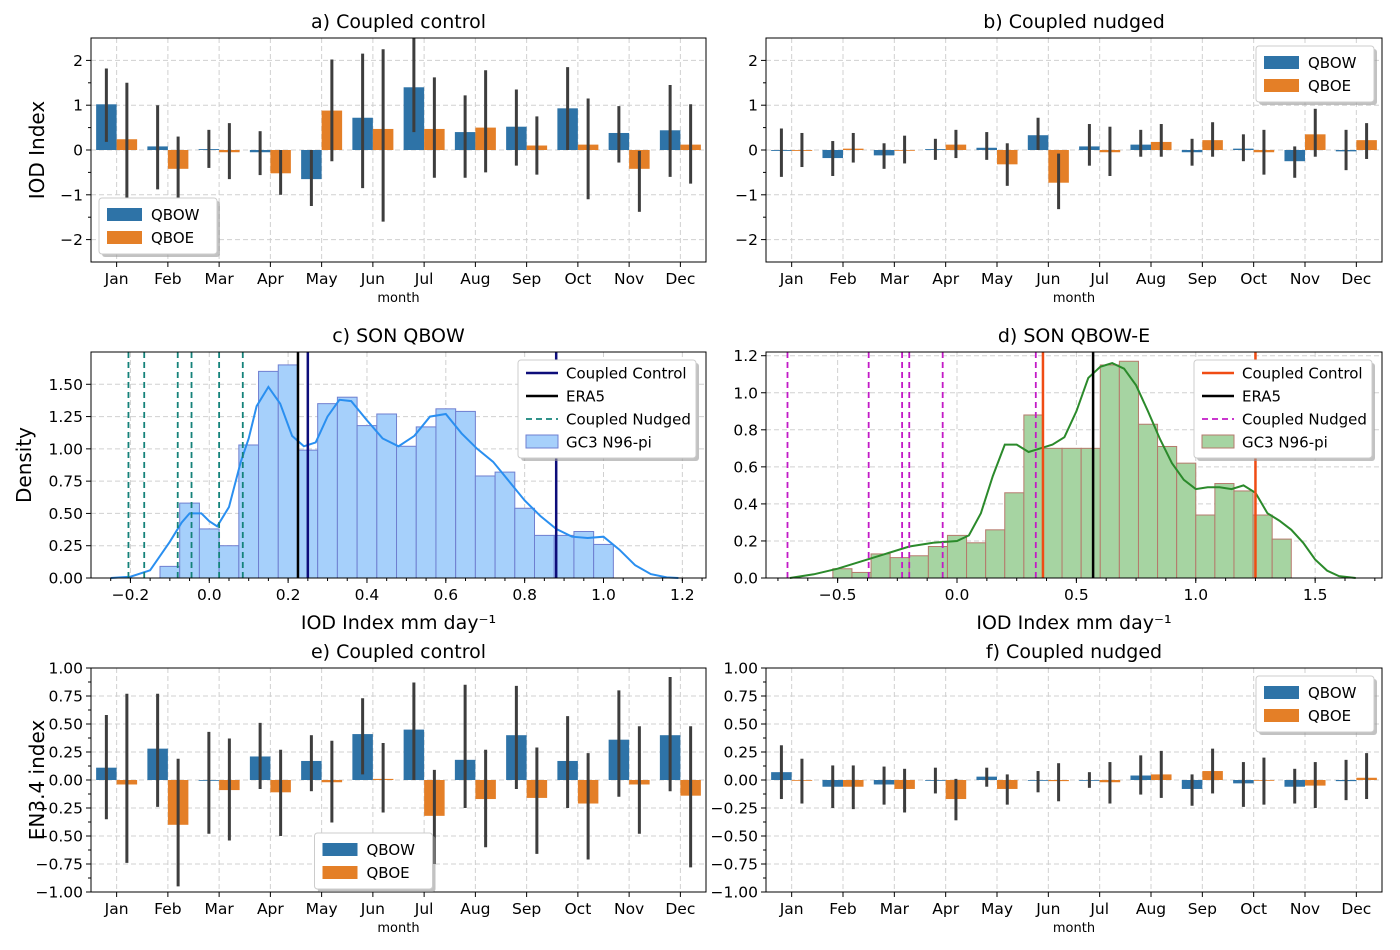 This screenshot has height=950, width=1400. I want to click on x-tick-label: −0.2, so click(131, 595).